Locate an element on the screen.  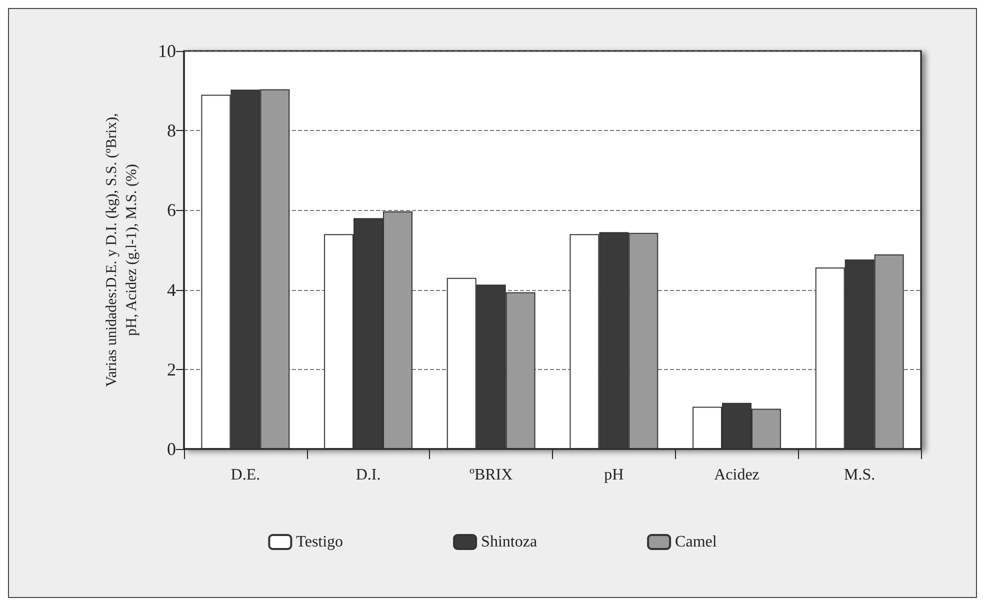
x-tick-label: M.S. is located at coordinates (860, 475).